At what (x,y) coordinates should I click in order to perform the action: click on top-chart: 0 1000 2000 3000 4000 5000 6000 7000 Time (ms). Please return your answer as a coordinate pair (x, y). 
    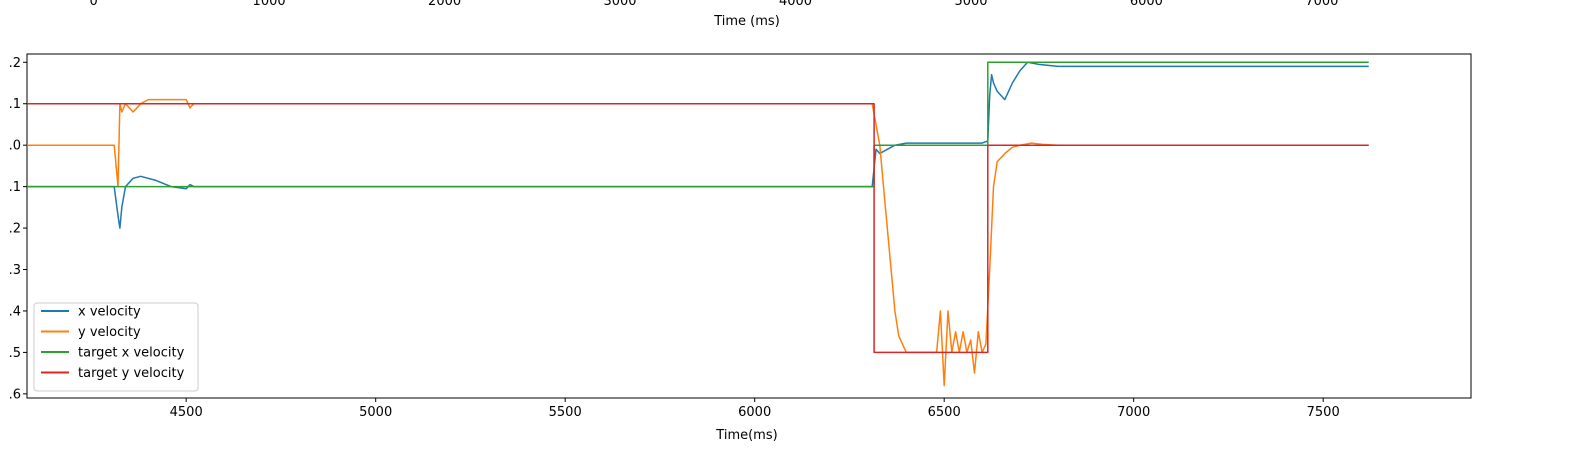
    Looking at the image, I should click on (714, 14).